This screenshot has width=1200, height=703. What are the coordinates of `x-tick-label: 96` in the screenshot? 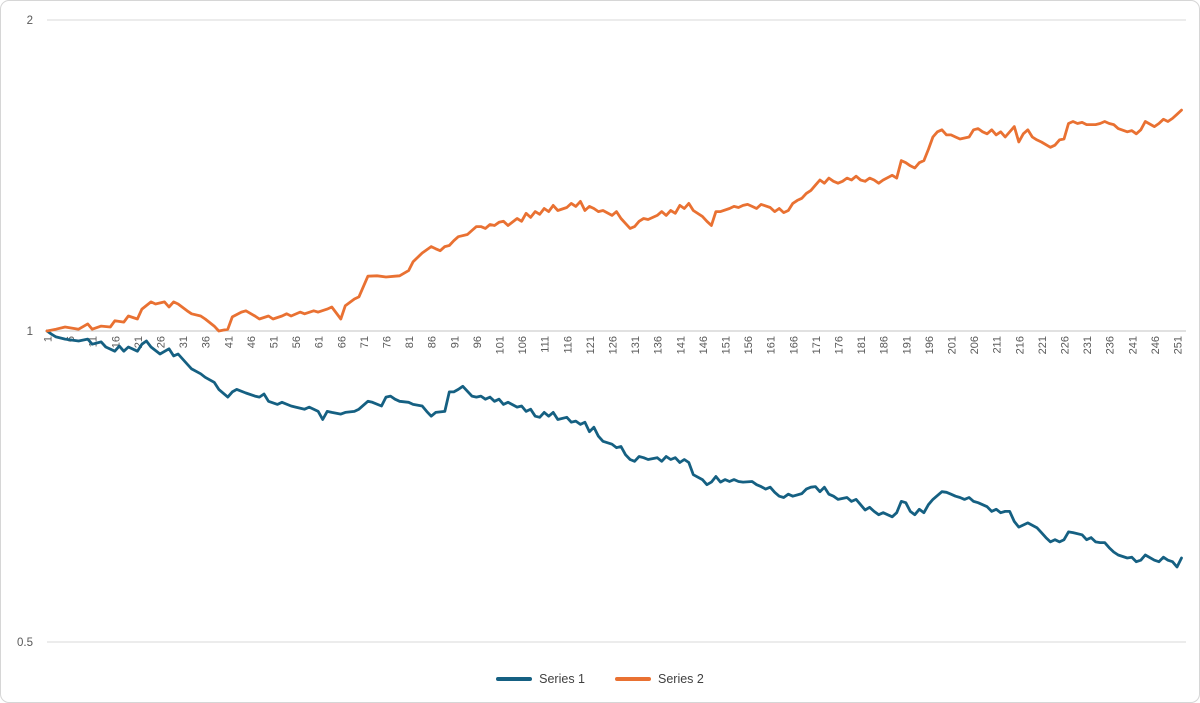 It's located at (478, 342).